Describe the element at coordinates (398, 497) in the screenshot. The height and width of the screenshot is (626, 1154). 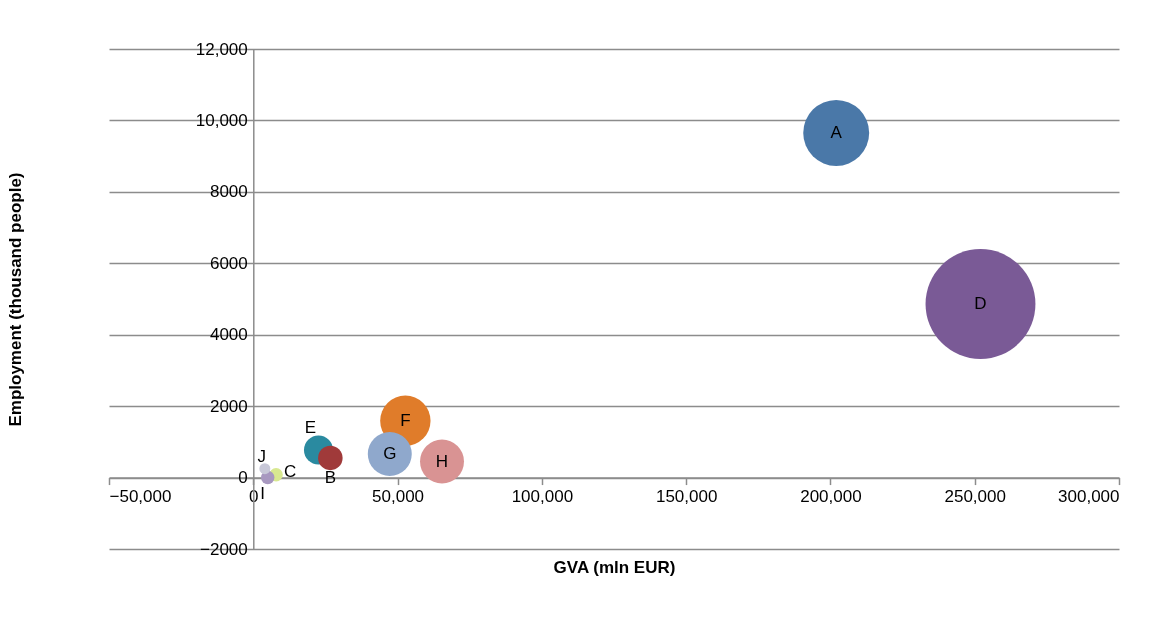
I see `x-tick-label: 50,000` at that location.